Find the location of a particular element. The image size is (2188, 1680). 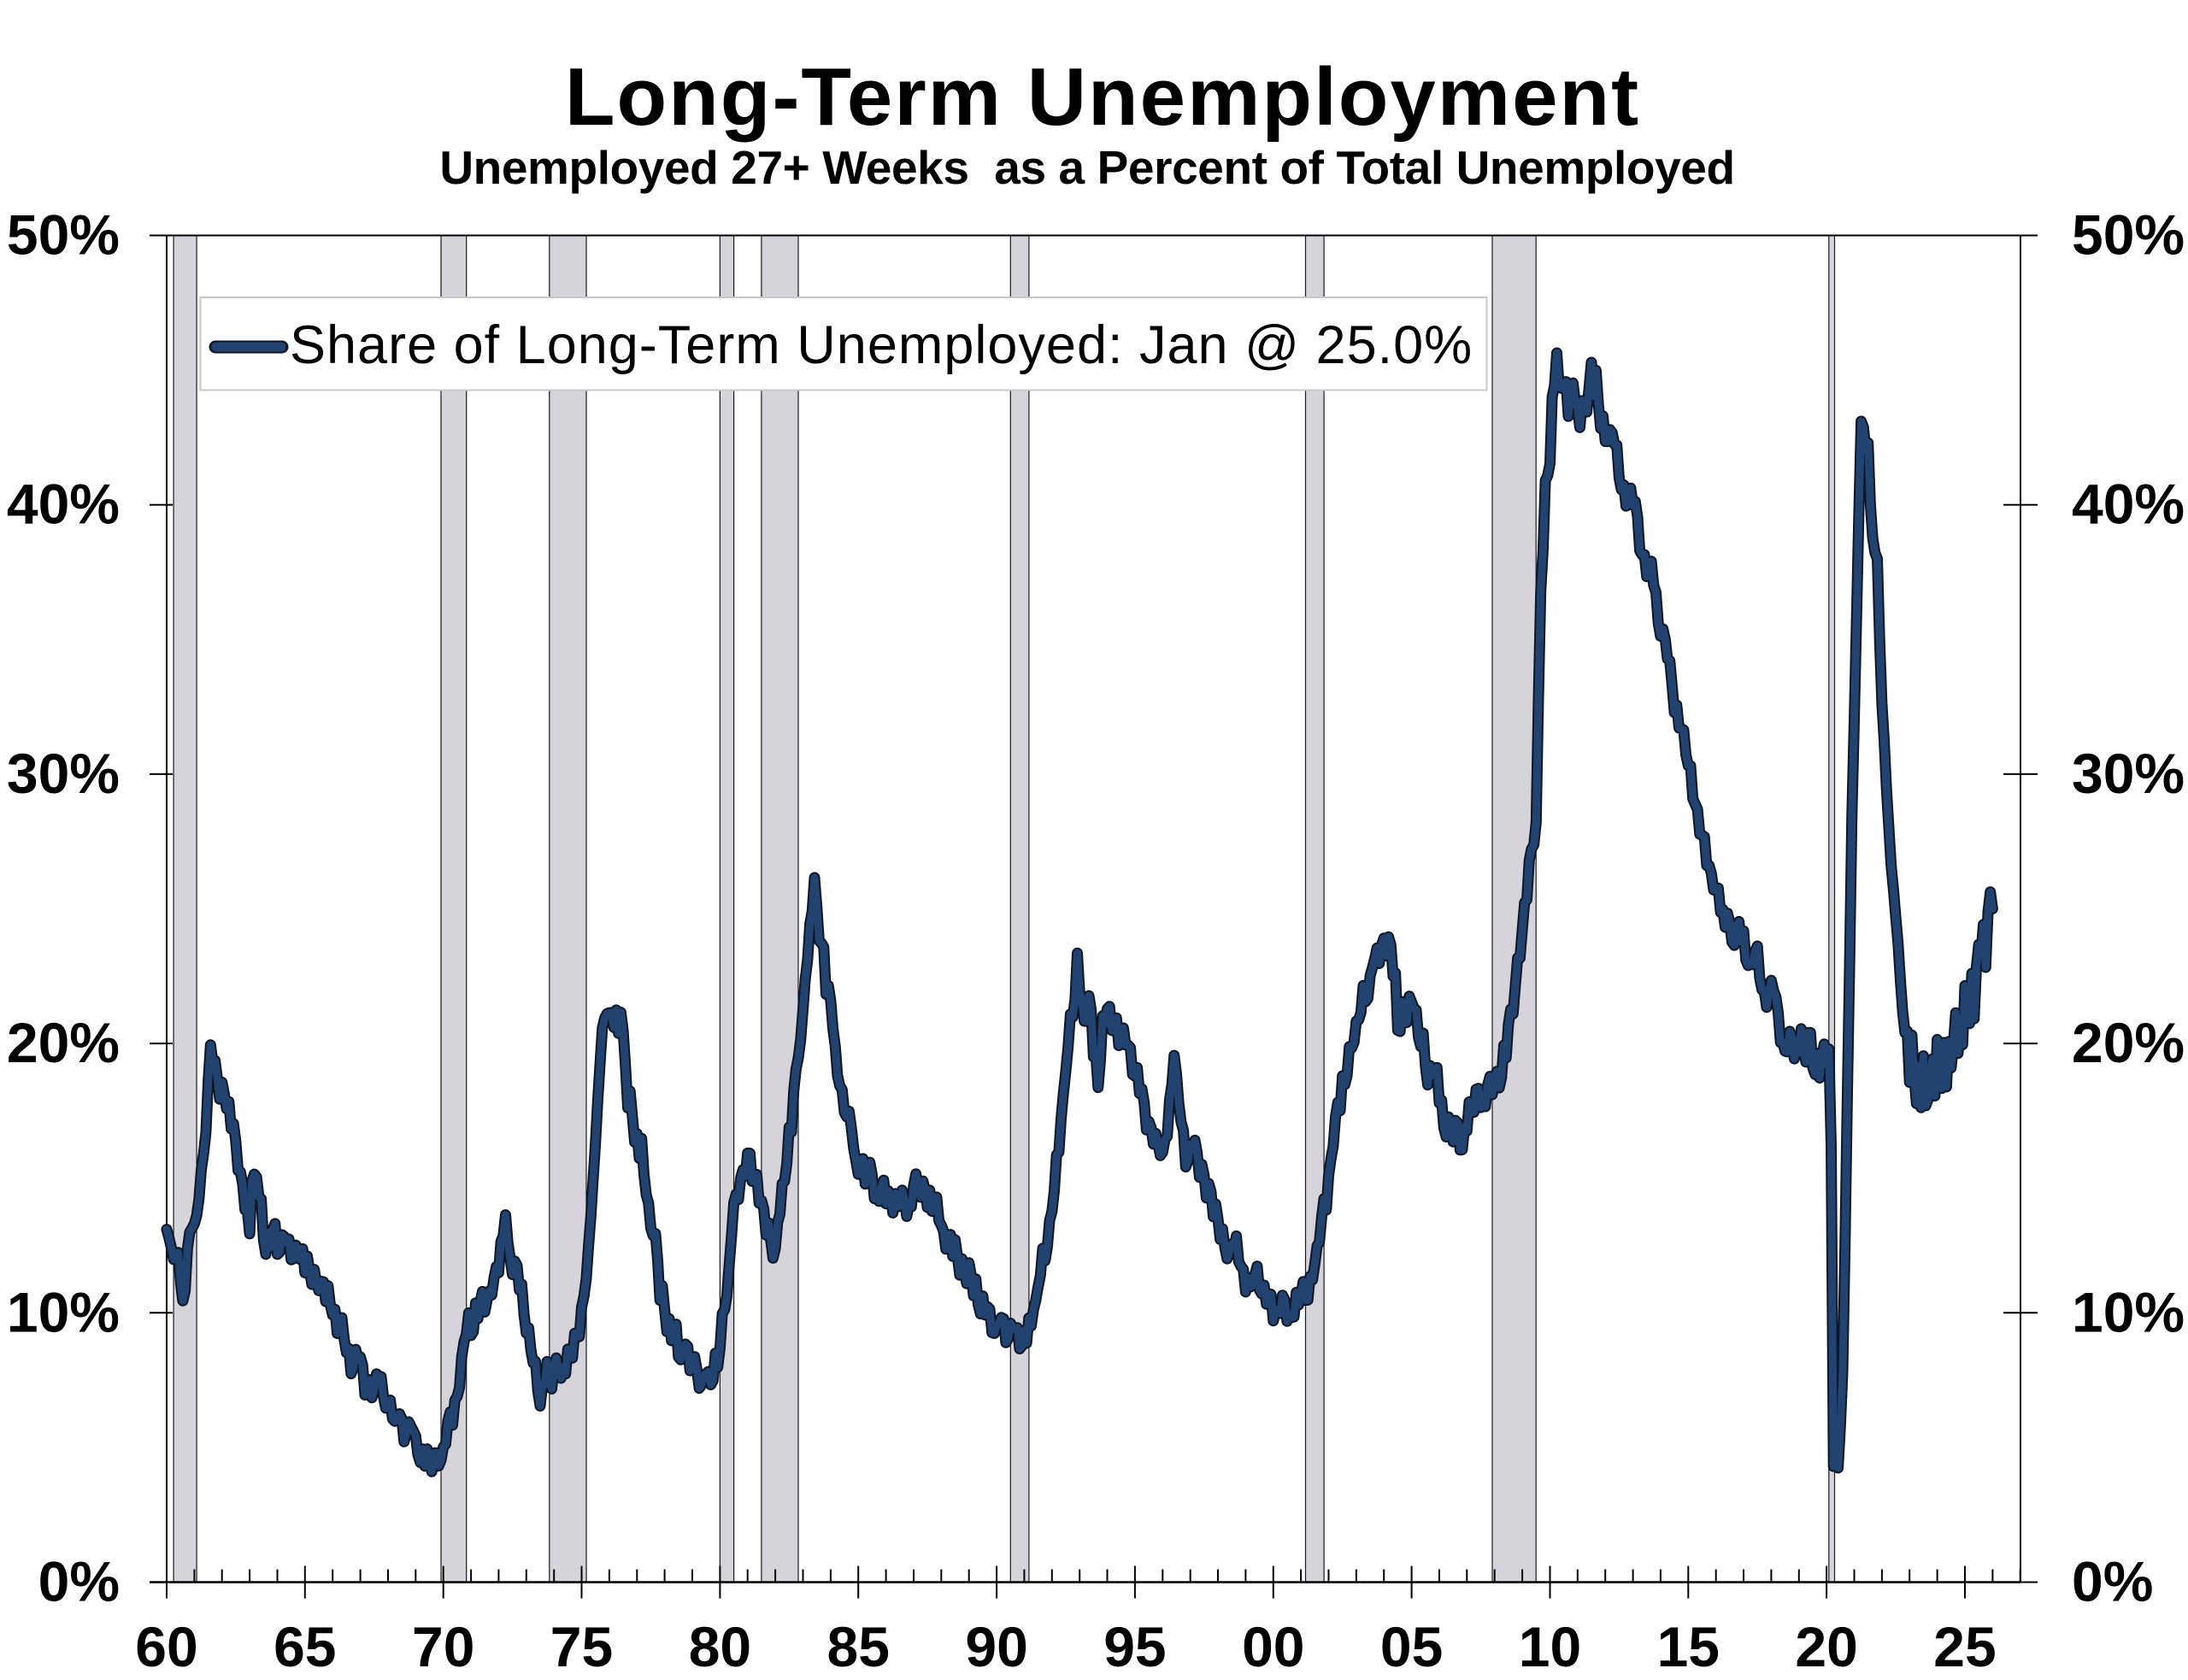

svg-text: 80 is located at coordinates (720, 1646).